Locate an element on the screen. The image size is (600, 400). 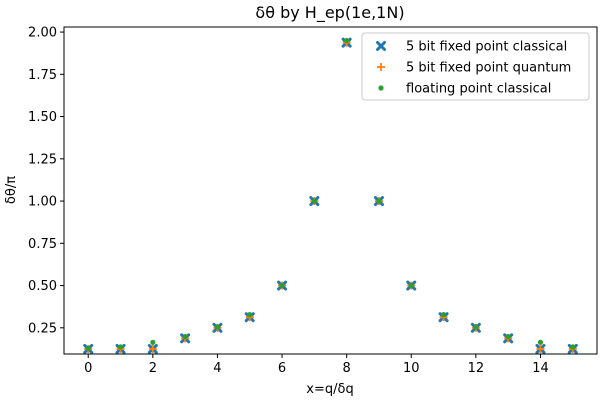
legend-box is located at coordinates (475, 66).